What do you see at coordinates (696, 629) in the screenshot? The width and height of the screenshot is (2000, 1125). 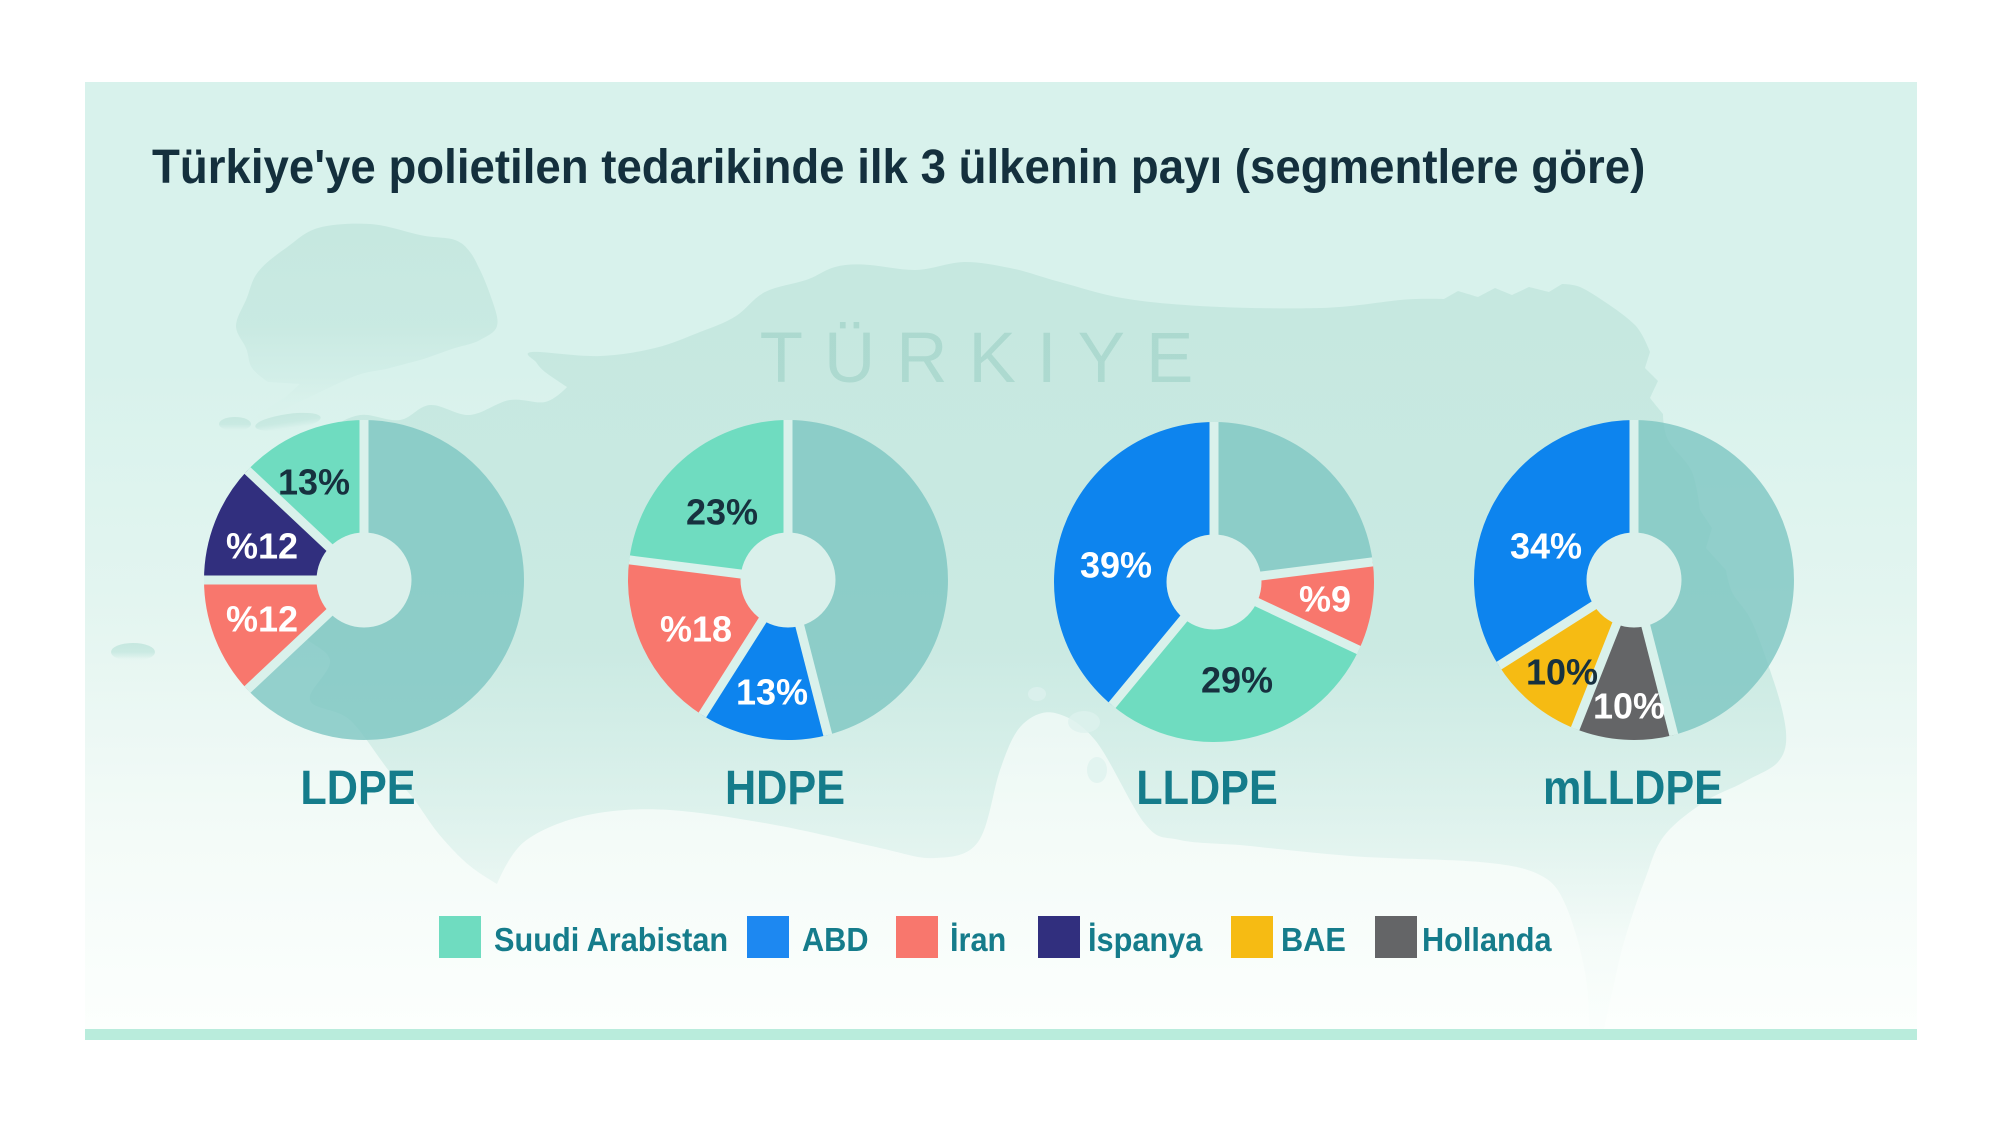 I see `svg-text: %18` at bounding box center [696, 629].